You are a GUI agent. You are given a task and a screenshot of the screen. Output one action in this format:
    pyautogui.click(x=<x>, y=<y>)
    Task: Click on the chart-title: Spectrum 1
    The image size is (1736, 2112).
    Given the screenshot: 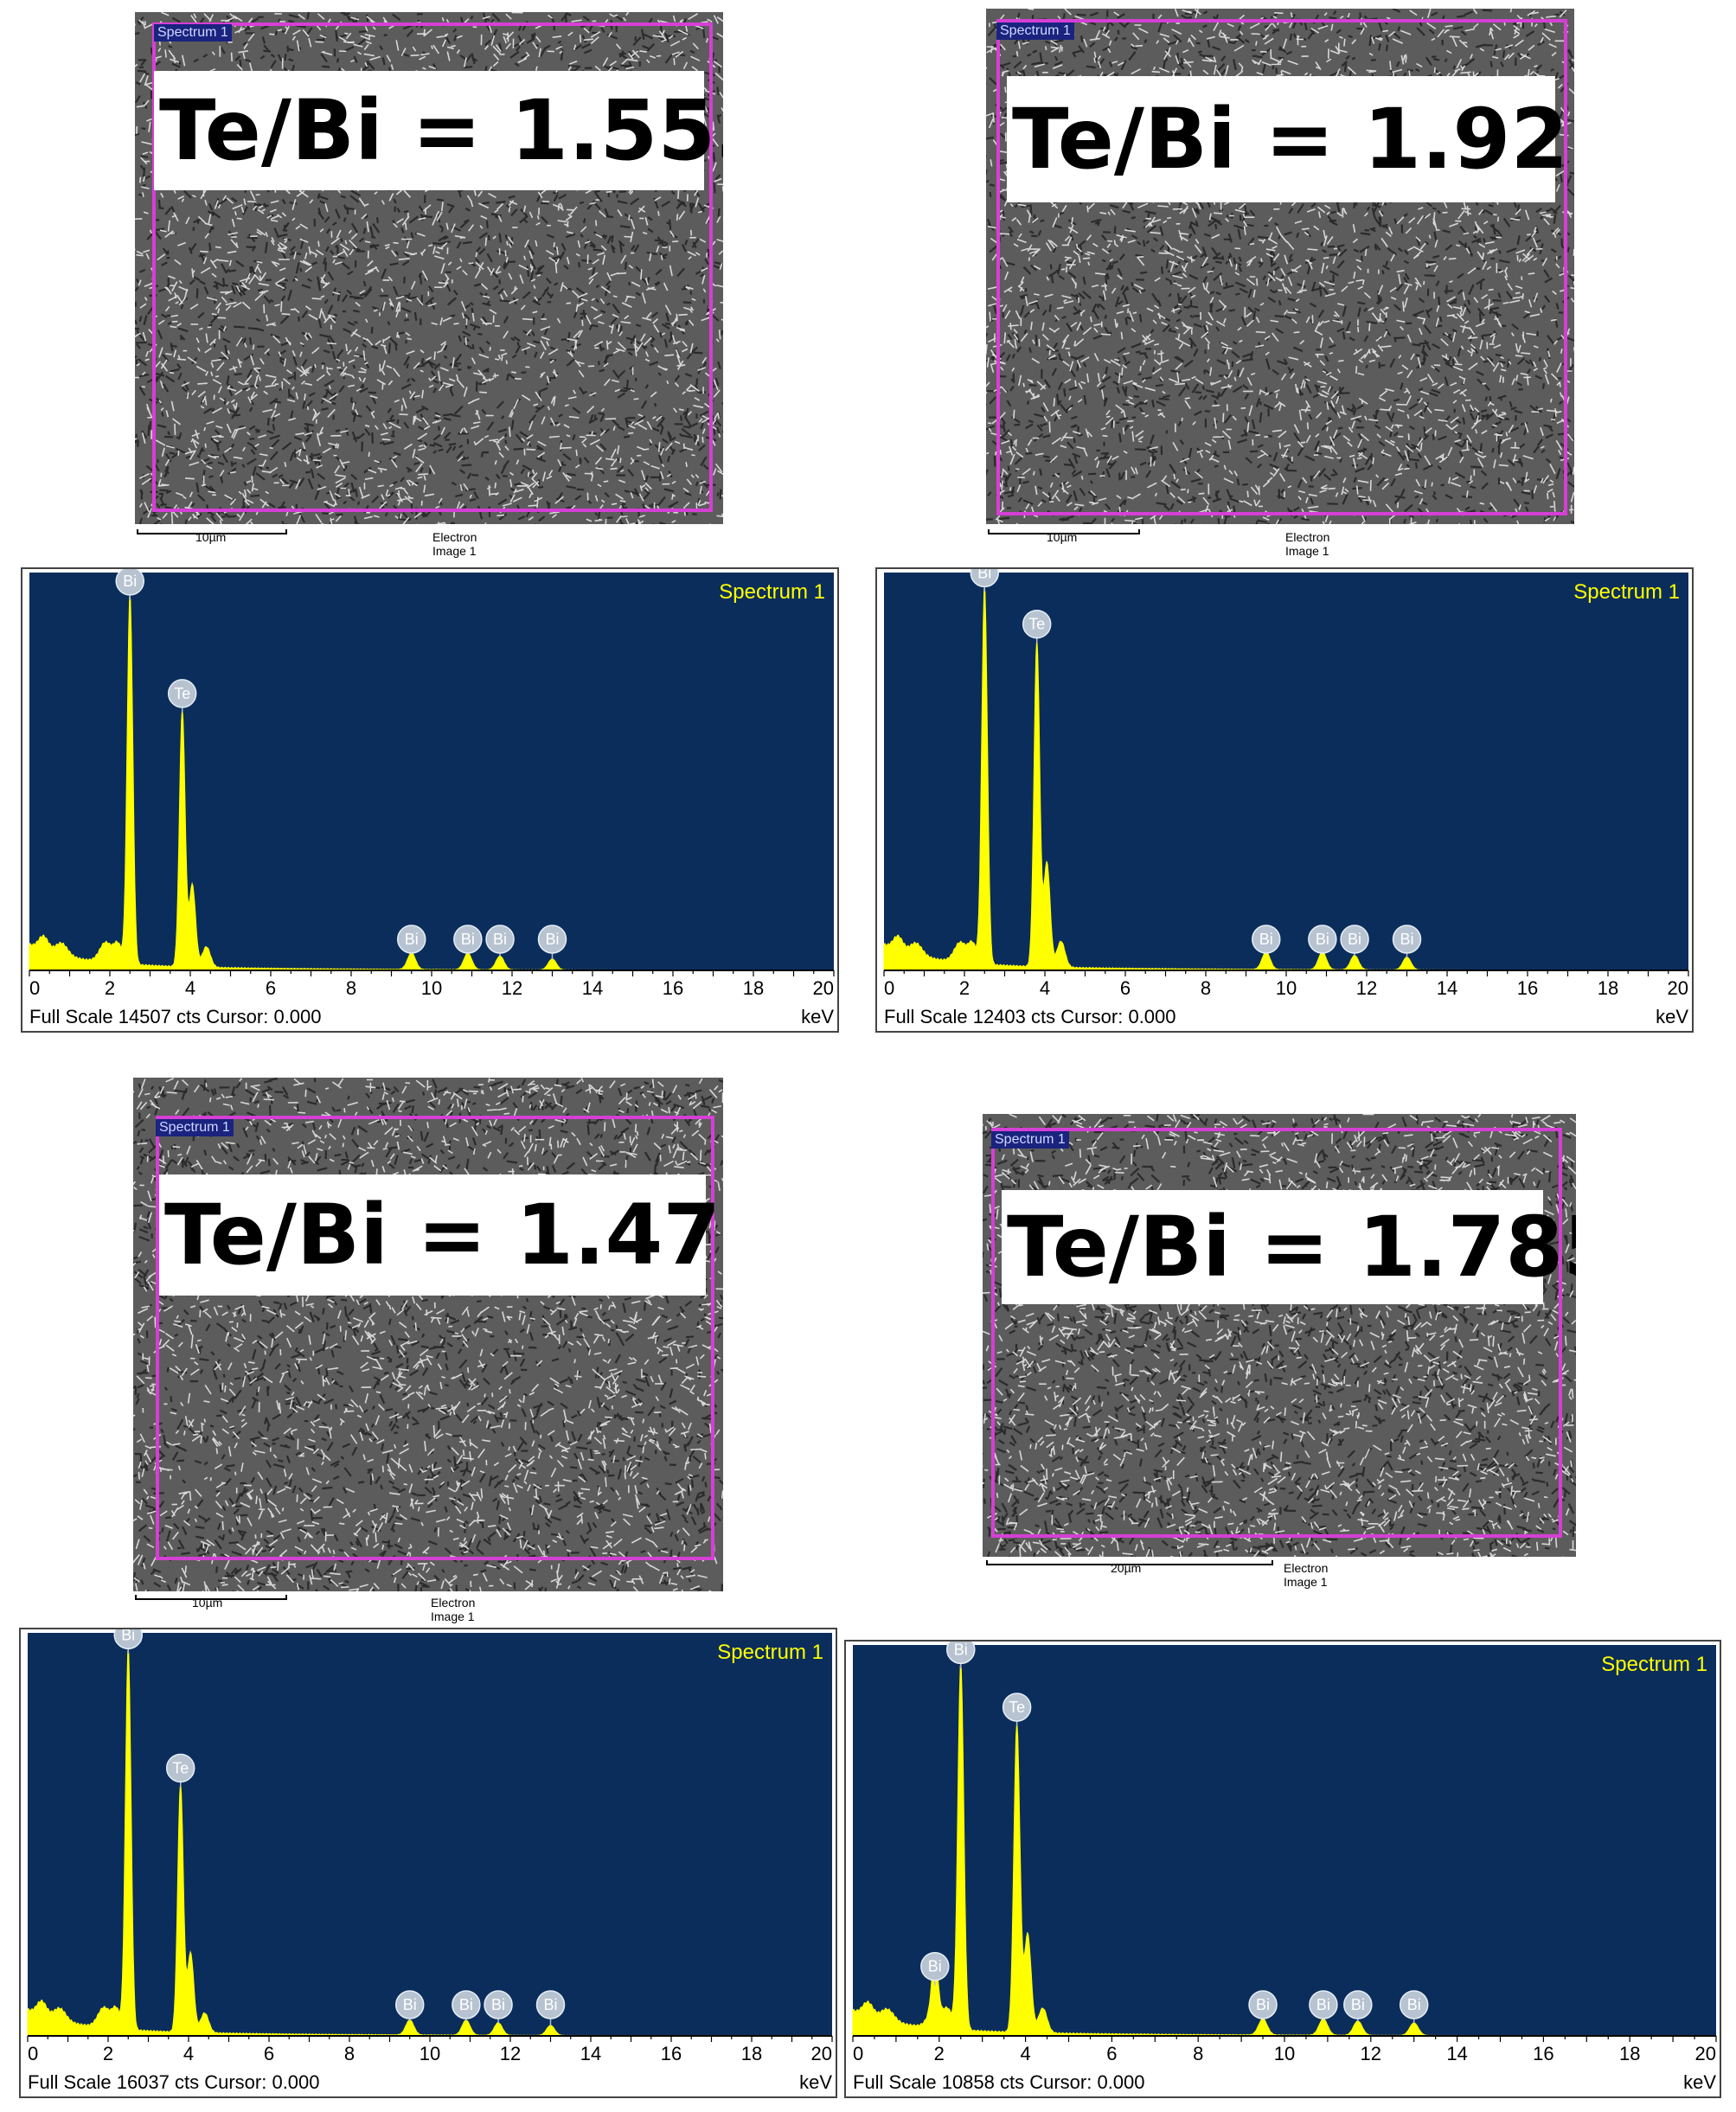 What is the action you would take?
    pyautogui.click(x=770, y=1652)
    